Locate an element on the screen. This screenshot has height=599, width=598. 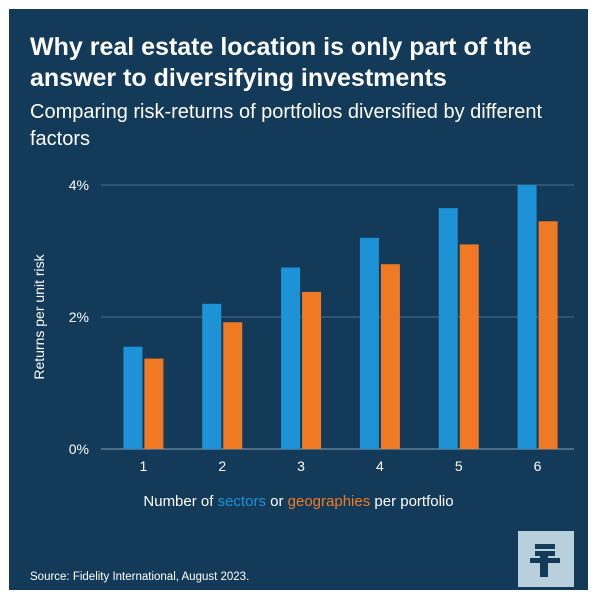
legend-geographies: geographies is located at coordinates (329, 501).